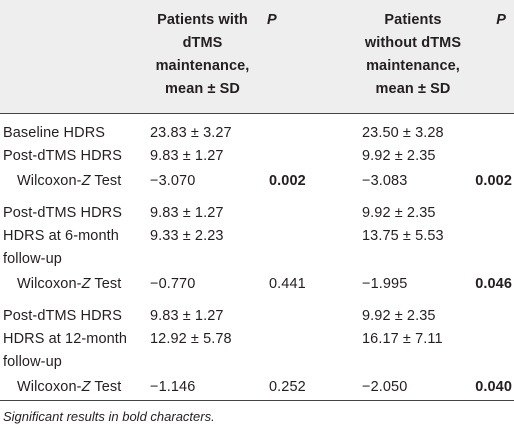 The image size is (514, 428). Describe the element at coordinates (202, 387) in the screenshot. I see `cell-with-maintenance: −1.146` at that location.